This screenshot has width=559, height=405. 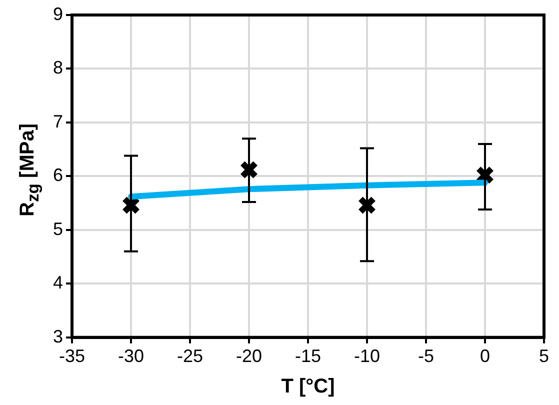 What do you see at coordinates (58, 336) in the screenshot?
I see `y-tick-label: 3` at bounding box center [58, 336].